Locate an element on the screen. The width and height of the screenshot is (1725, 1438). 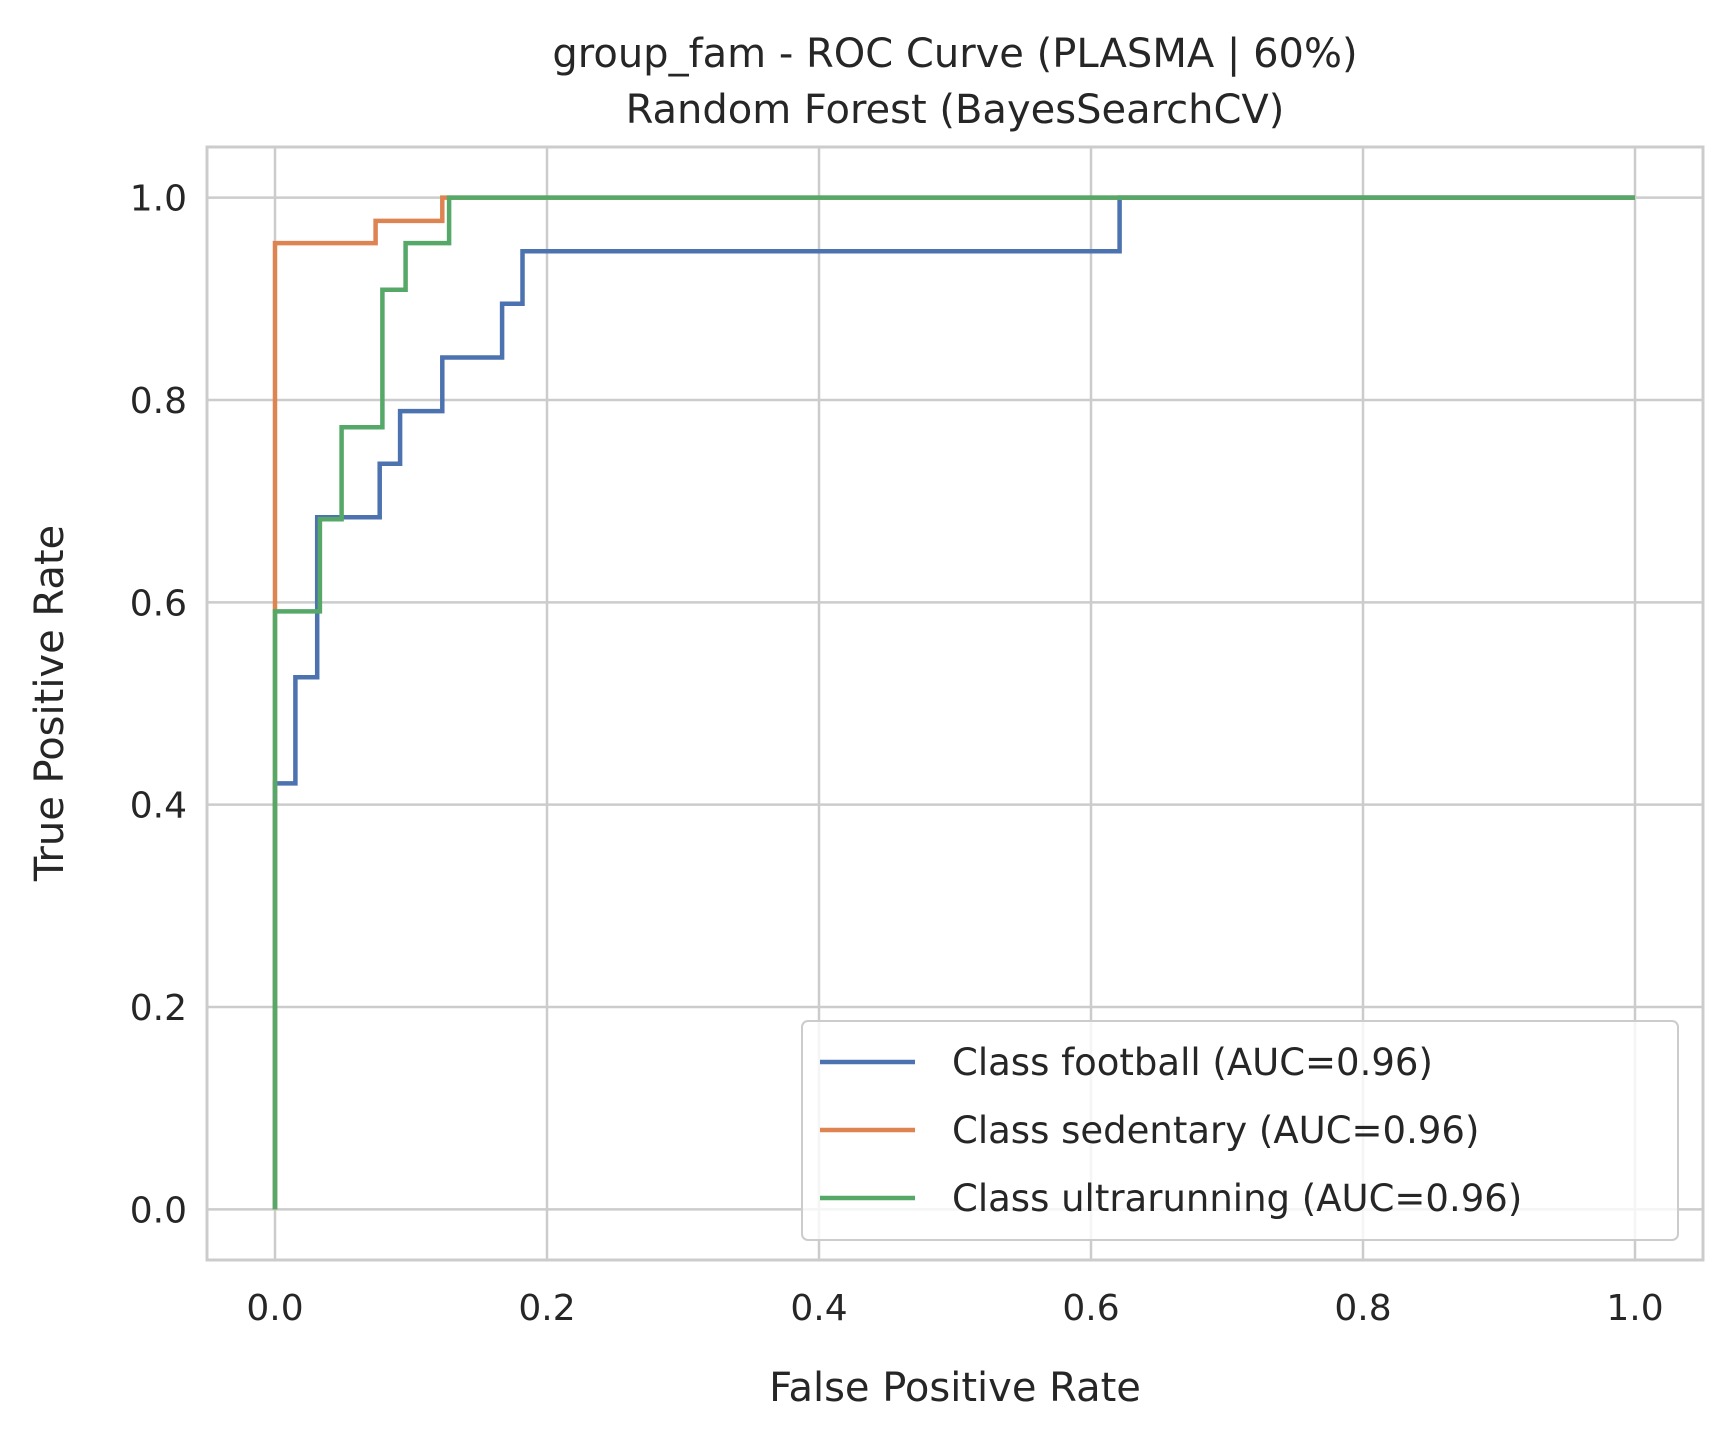
y-tick-label: 0.4 is located at coordinates (158, 806).